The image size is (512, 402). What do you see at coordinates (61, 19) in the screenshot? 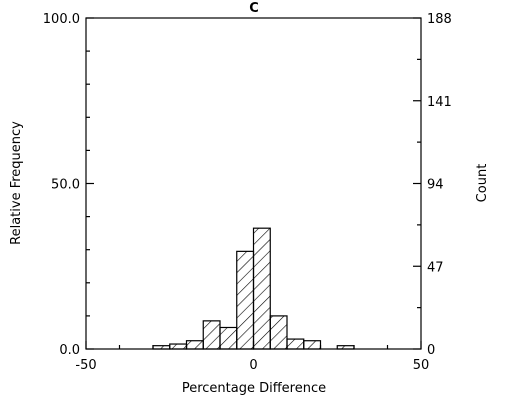
I see `left-tick-label: 100.0` at bounding box center [61, 19].